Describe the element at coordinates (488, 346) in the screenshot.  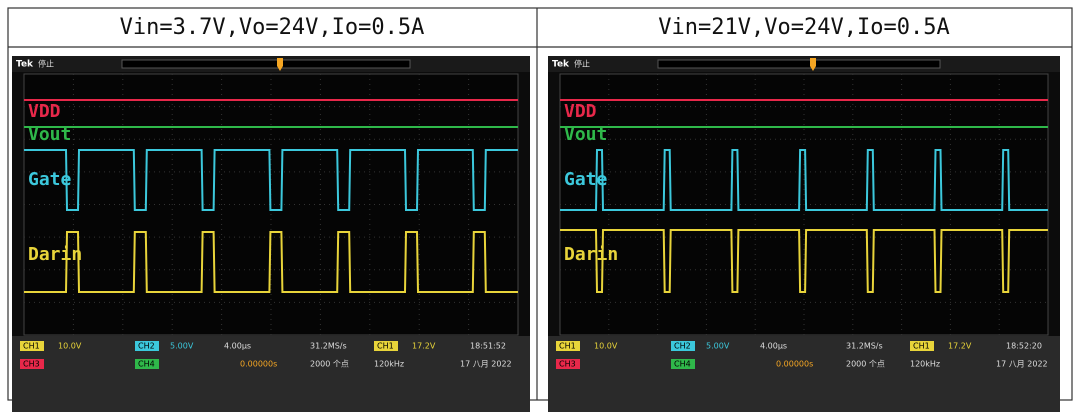
I see `status-text: 18:51:52` at that location.